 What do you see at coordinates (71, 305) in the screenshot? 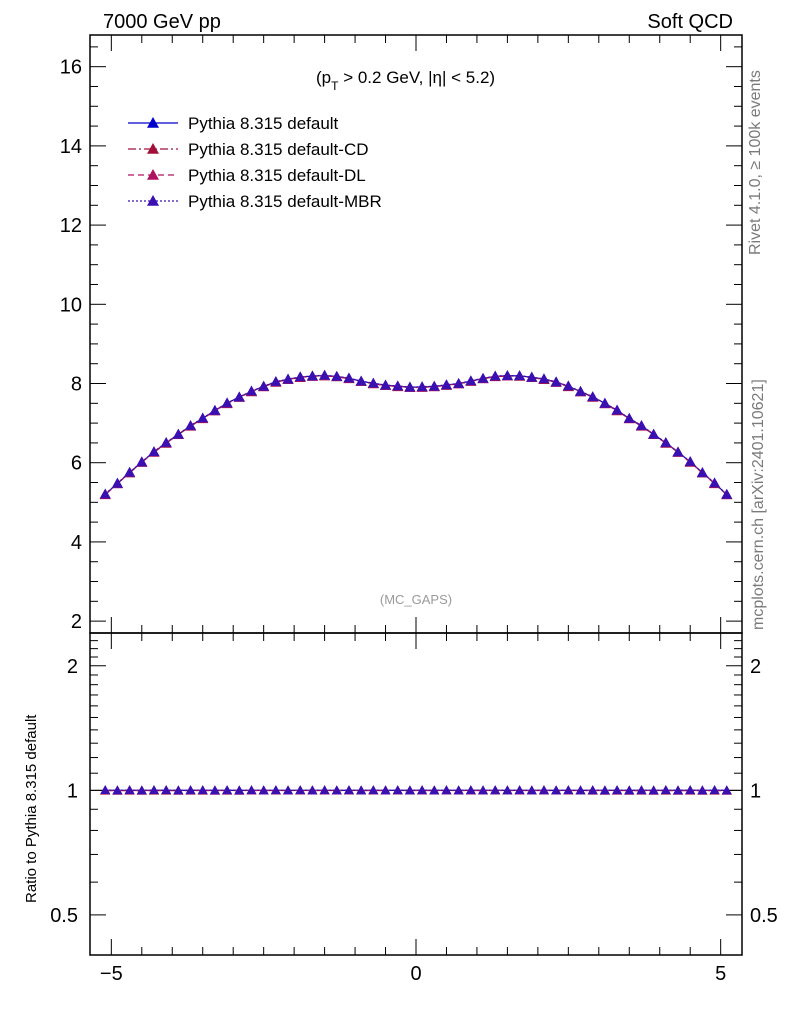
I see `main-ytick-label: 10` at bounding box center [71, 305].